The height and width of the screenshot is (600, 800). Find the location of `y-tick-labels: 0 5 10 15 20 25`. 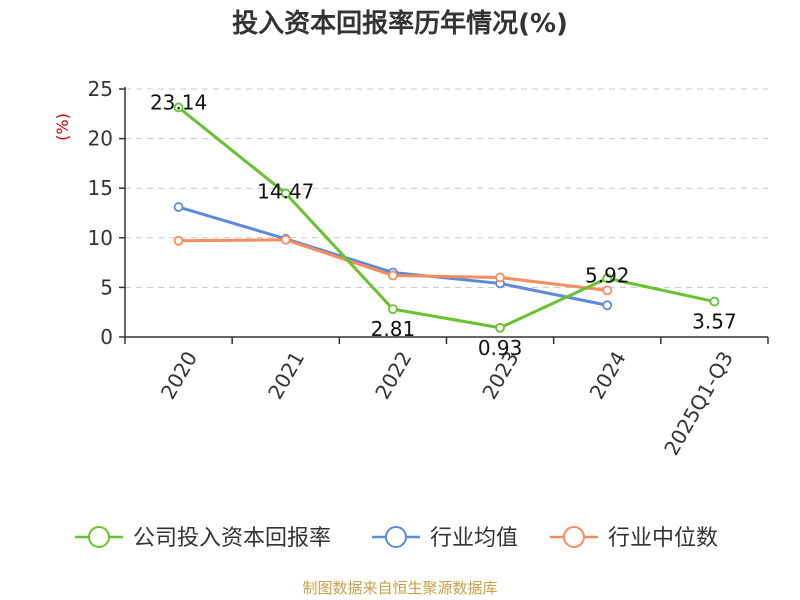

y-tick-labels: 0 5 10 15 20 25 is located at coordinates (106, 213).